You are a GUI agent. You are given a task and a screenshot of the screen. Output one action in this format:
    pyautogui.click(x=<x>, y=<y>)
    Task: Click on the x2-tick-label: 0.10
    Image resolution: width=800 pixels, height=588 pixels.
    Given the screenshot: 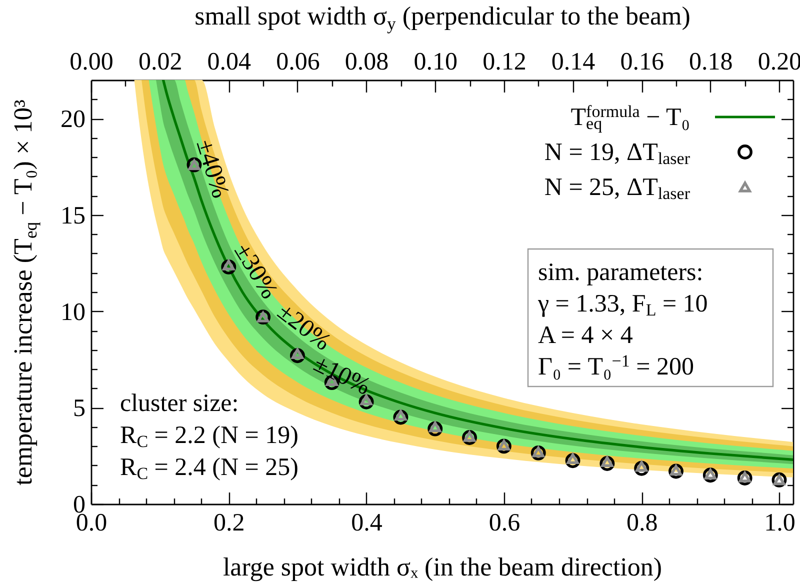 What is the action you would take?
    pyautogui.click(x=436, y=62)
    